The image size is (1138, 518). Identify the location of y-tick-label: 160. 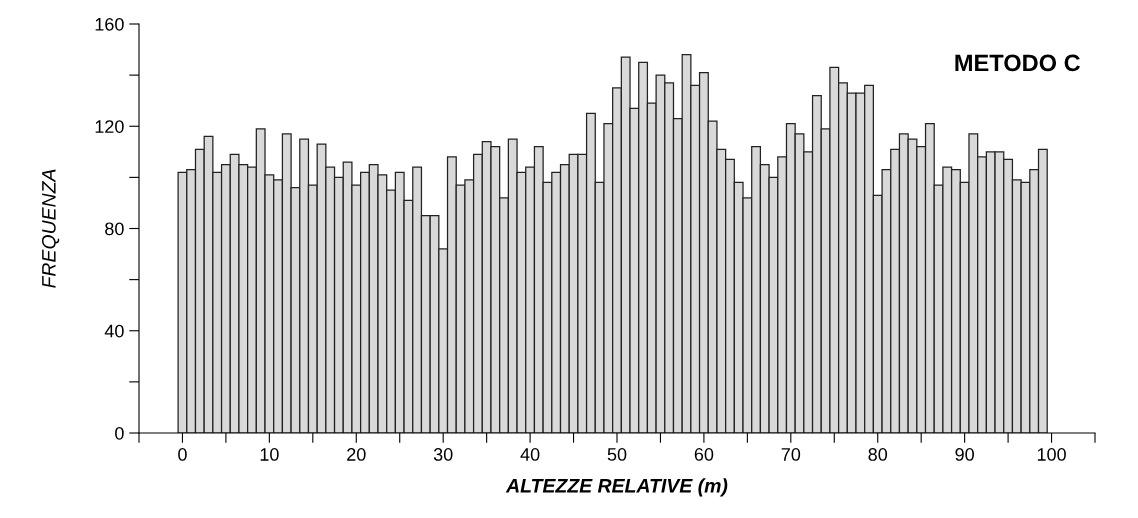
(109, 24).